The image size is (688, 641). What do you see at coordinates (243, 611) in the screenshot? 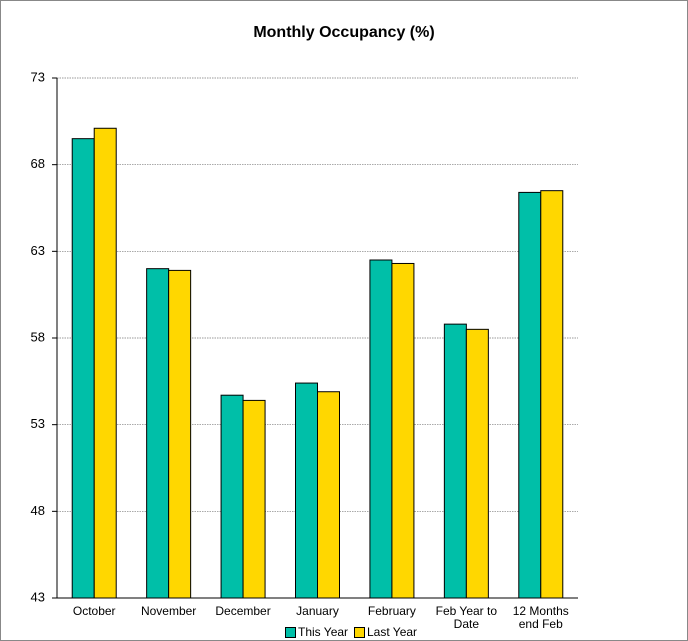
I see `x-tick-label: December` at bounding box center [243, 611].